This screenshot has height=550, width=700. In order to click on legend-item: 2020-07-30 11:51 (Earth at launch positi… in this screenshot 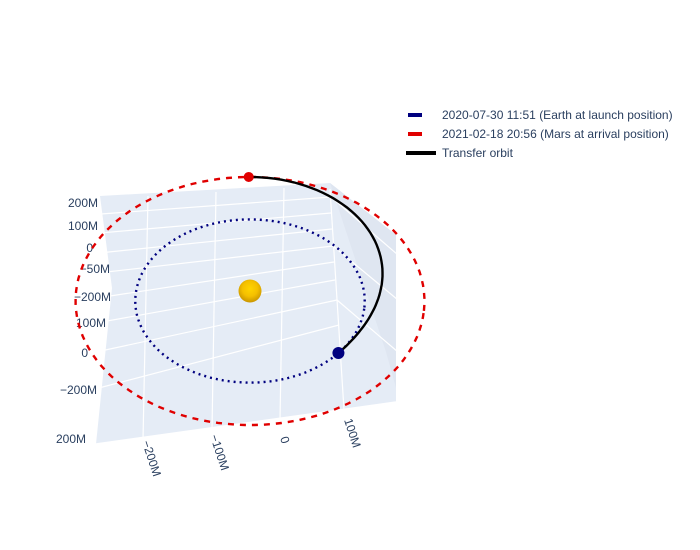, I will do `click(539, 114)`.